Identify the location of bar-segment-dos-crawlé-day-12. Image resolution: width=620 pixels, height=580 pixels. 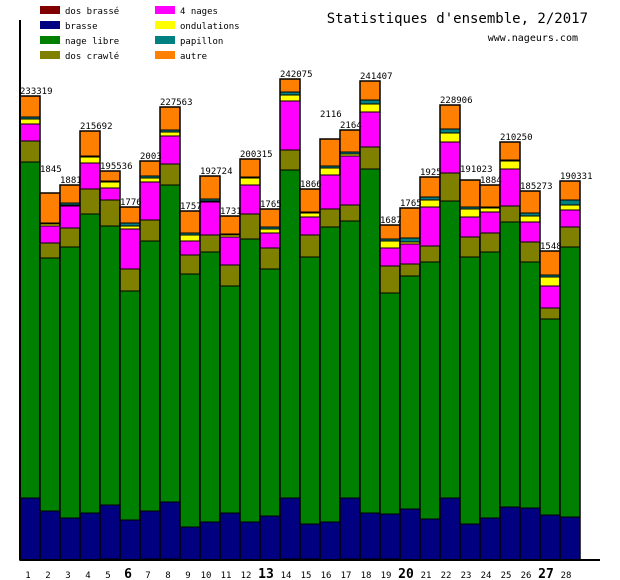
(250, 226).